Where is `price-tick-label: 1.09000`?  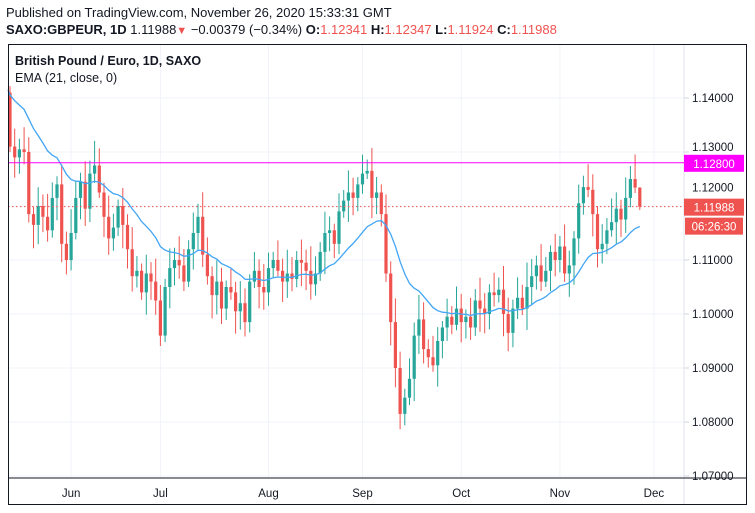 price-tick-label: 1.09000 is located at coordinates (713, 369).